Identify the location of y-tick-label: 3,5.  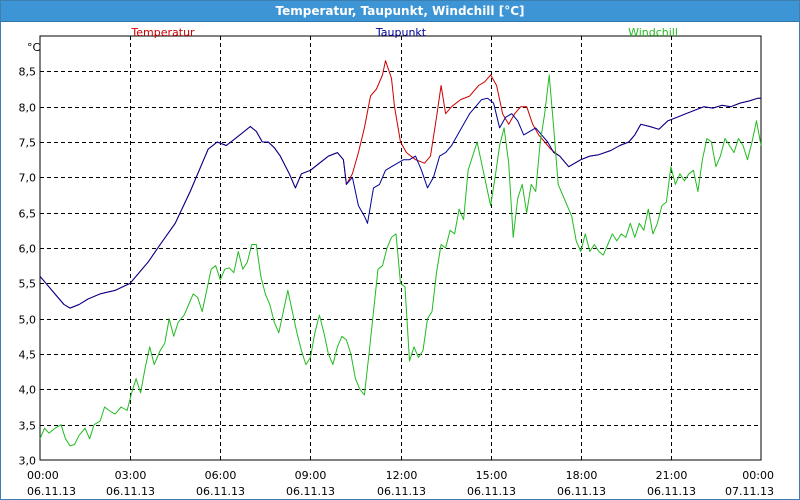
(28, 426).